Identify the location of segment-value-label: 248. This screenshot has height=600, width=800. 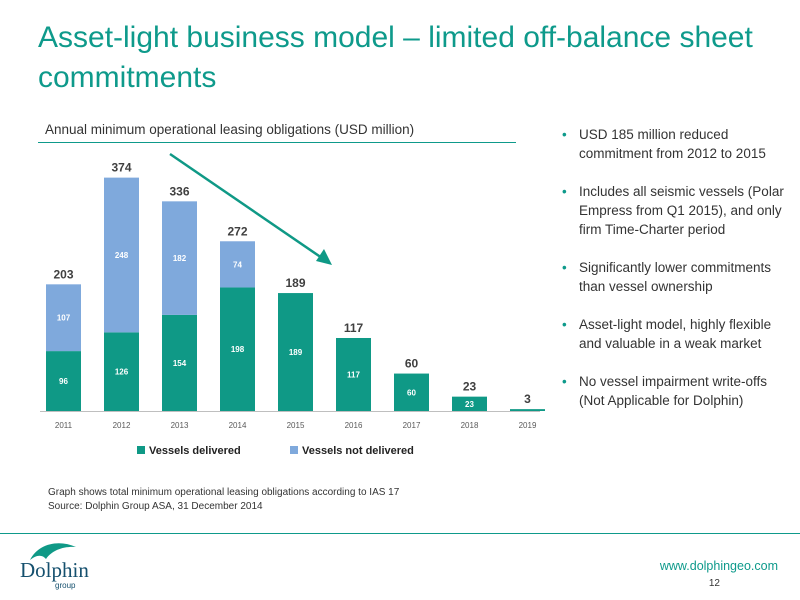
(122, 255).